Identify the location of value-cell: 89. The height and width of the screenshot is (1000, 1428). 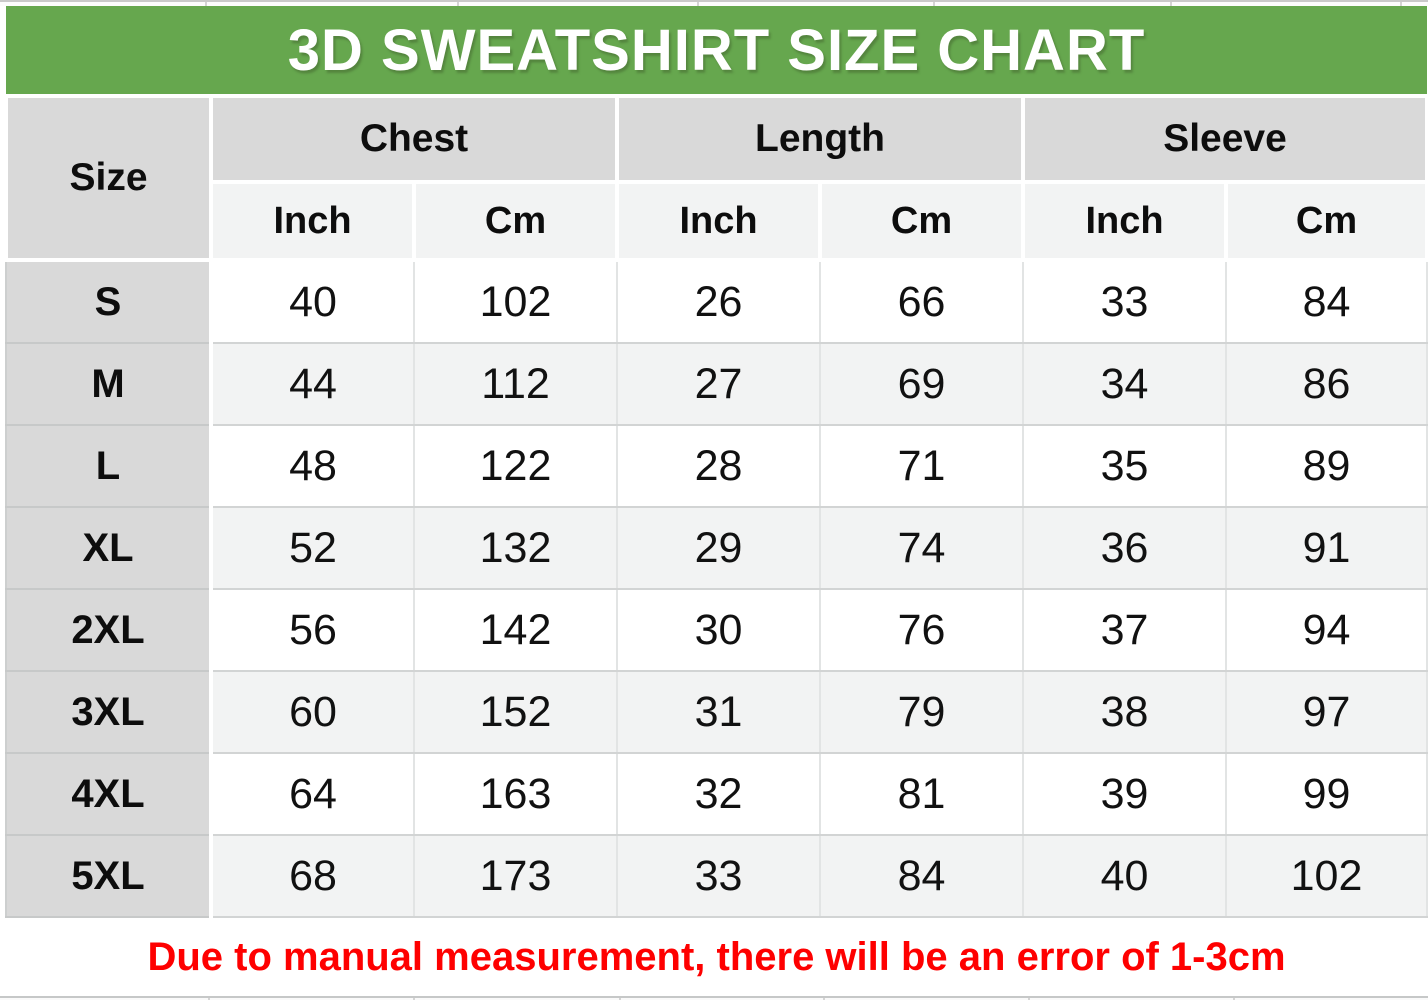
(1326, 466).